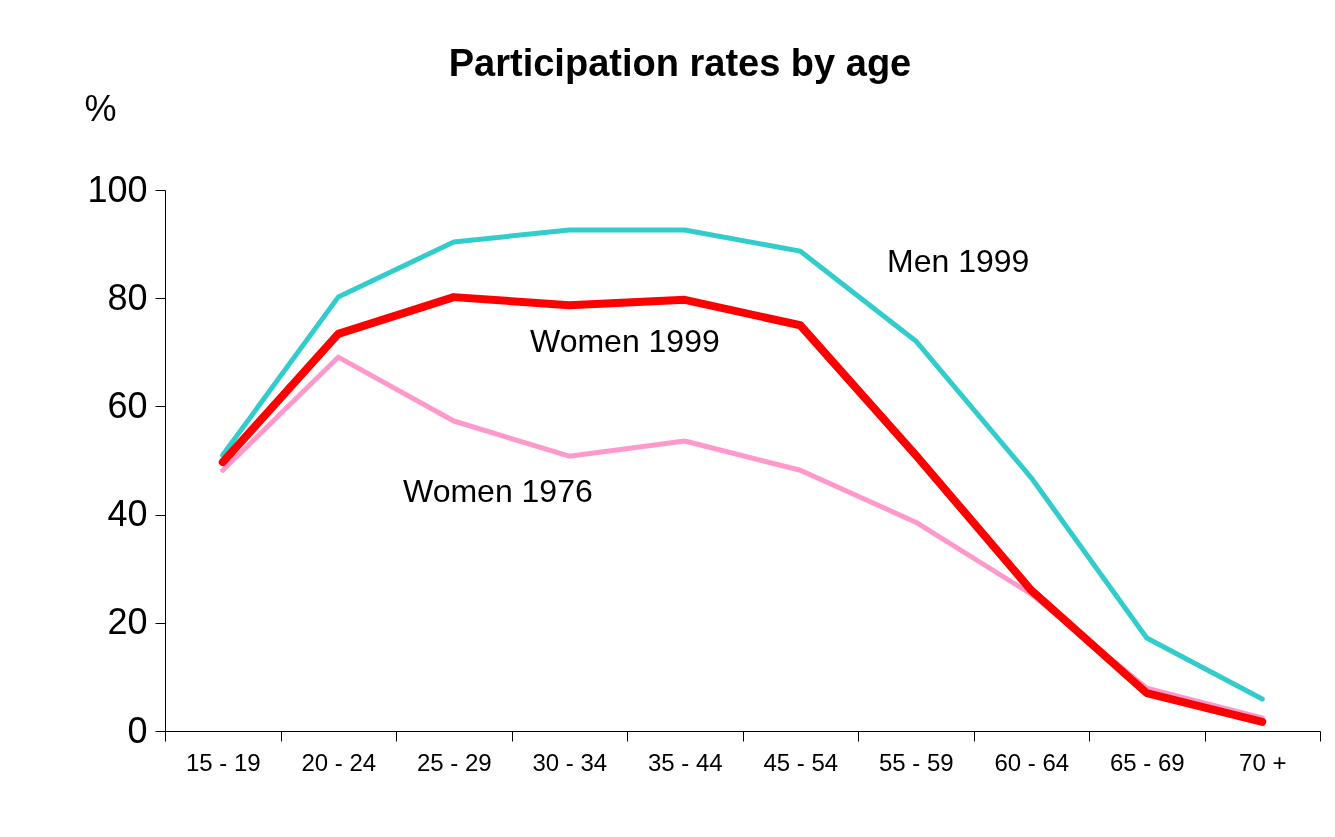 Image resolution: width=1335 pixels, height=837 pixels. I want to click on y-axis-title: %, so click(100, 108).